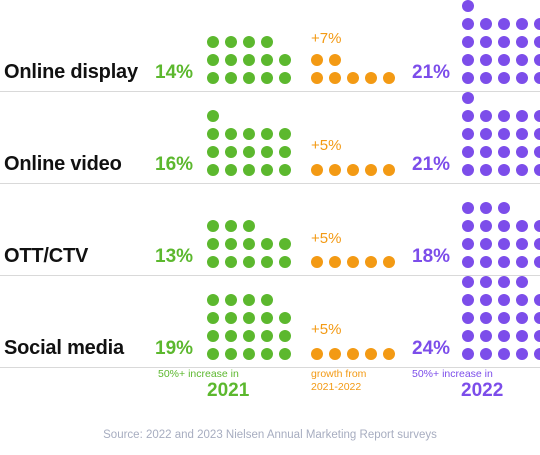  Describe the element at coordinates (326, 38) in the screenshot. I see `growth-label: +7%` at that location.